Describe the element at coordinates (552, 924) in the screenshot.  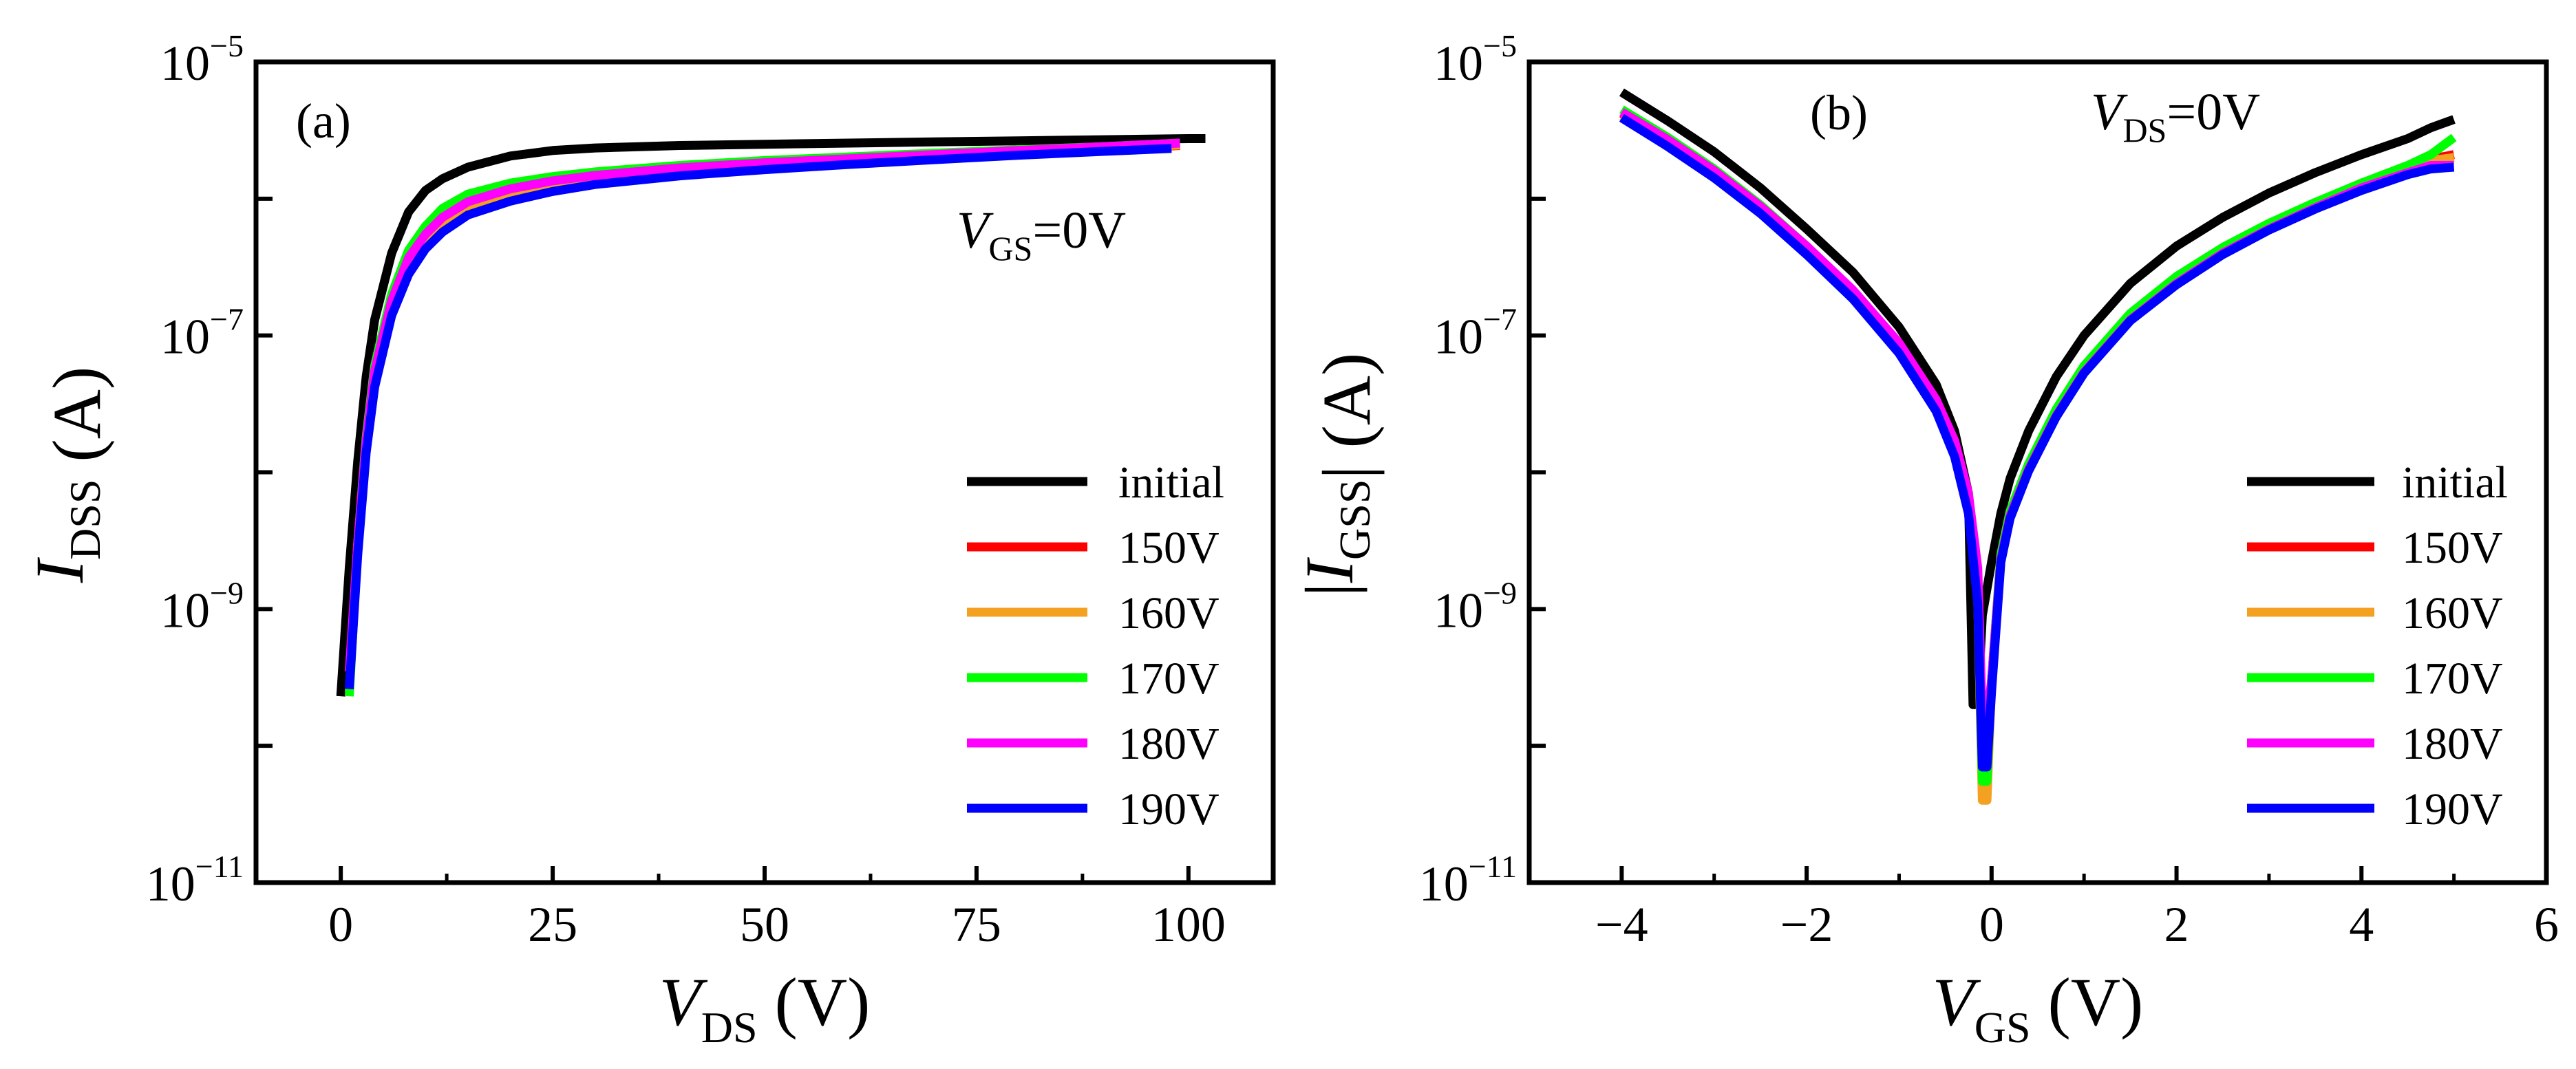
I see `x-tick-label: 25` at that location.